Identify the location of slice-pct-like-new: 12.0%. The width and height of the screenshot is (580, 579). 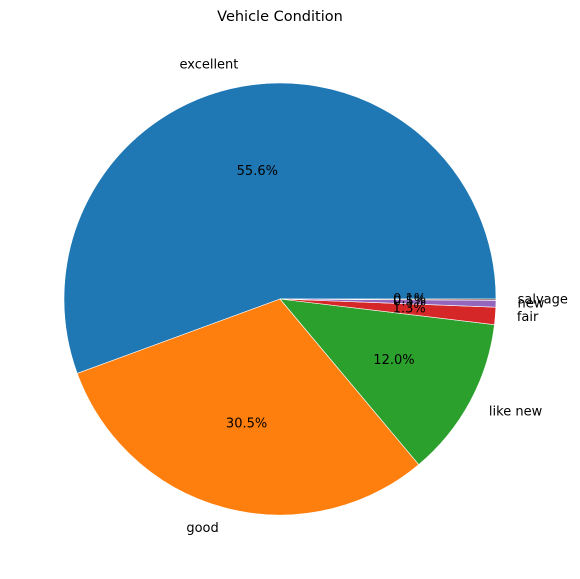
(393, 360).